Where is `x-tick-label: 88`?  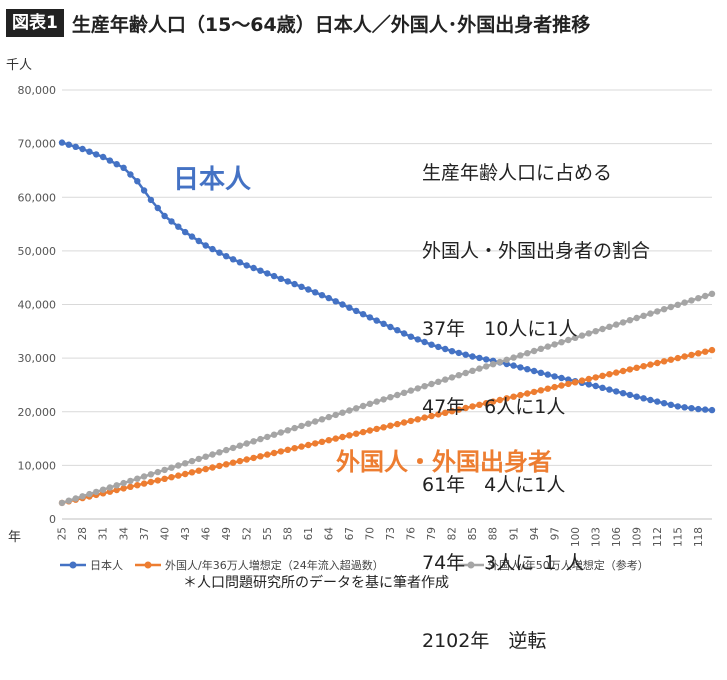 x-tick-label: 88 is located at coordinates (494, 533).